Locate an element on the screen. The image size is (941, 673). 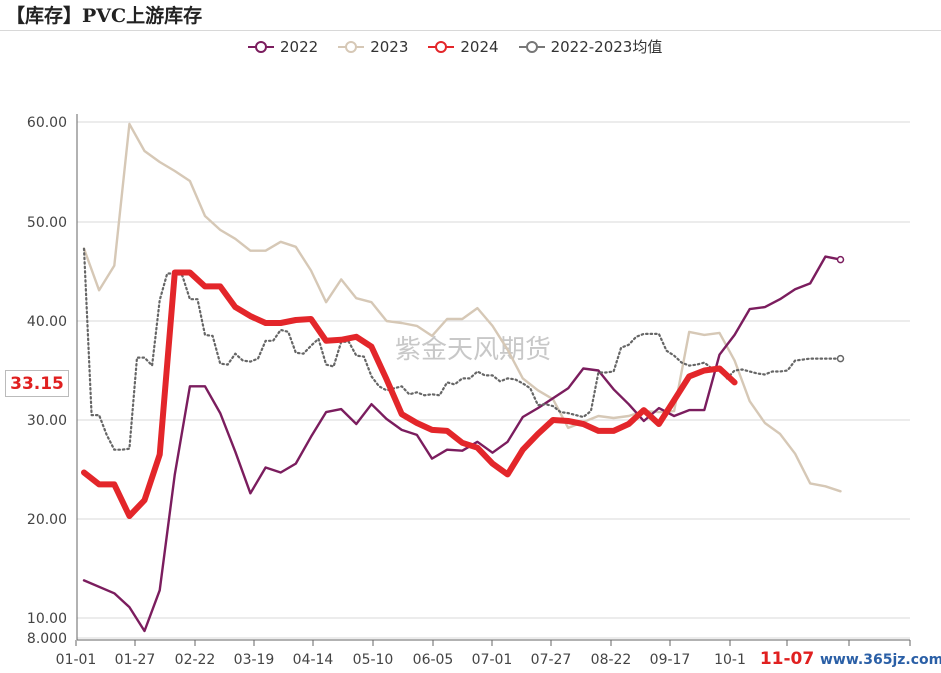
x-tick-label: 01-01 is located at coordinates (76, 660).